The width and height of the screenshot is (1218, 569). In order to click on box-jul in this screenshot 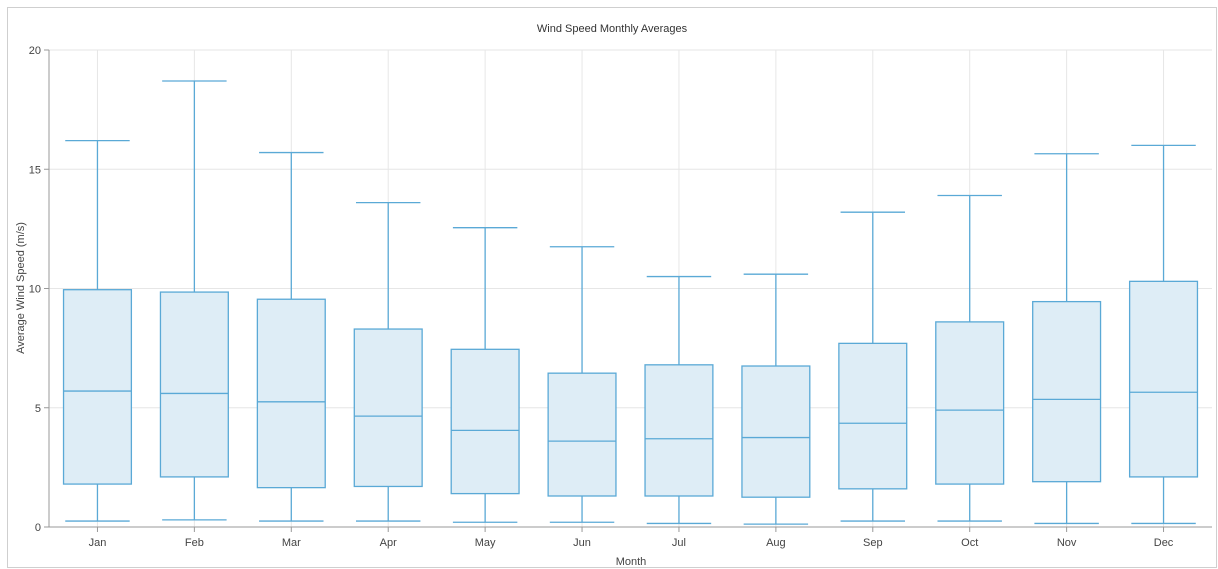, I will do `click(679, 400)`.